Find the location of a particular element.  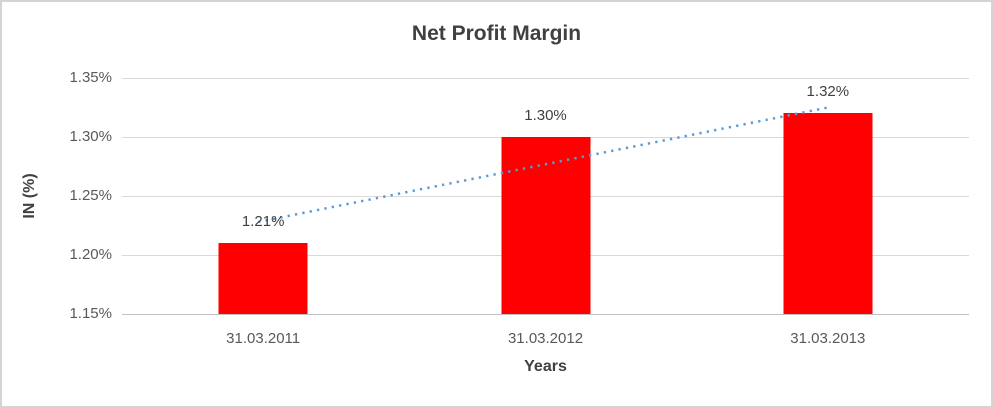

category-label: 31.03.2011 is located at coordinates (263, 338).